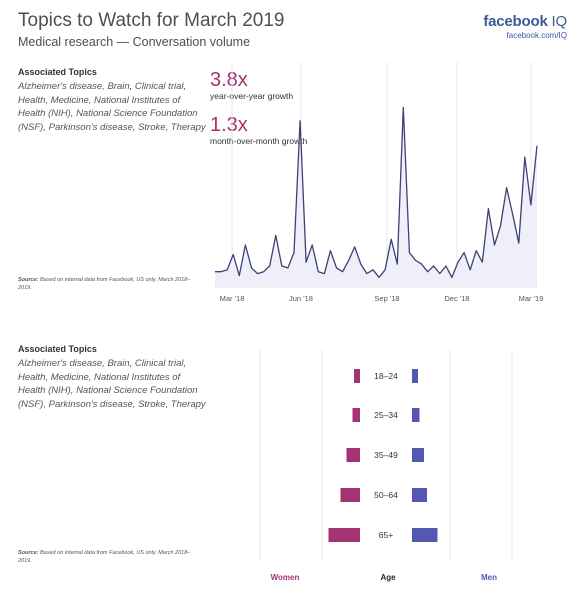  I want to click on x-tick-label: Dec '18, so click(456, 298).